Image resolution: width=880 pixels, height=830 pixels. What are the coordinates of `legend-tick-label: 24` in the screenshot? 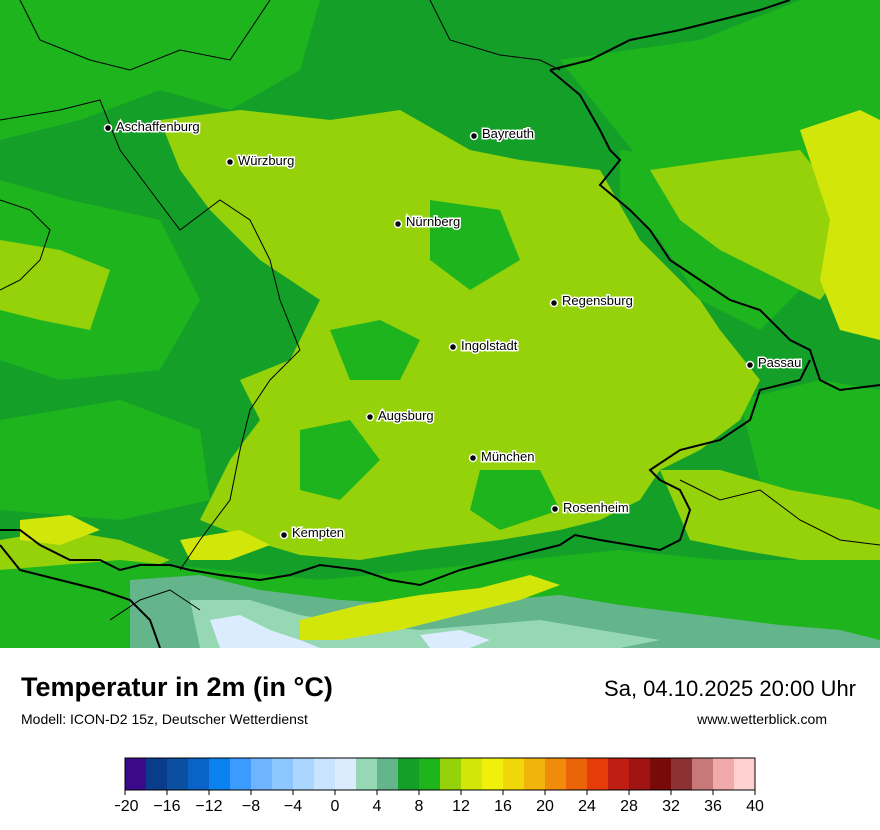 It's located at (587, 806).